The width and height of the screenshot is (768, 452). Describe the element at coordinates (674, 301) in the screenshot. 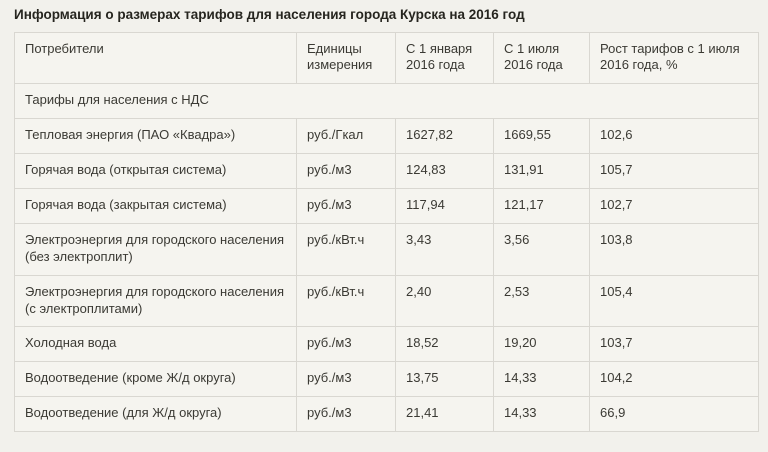

I see `growth-cell: 105,4` at that location.